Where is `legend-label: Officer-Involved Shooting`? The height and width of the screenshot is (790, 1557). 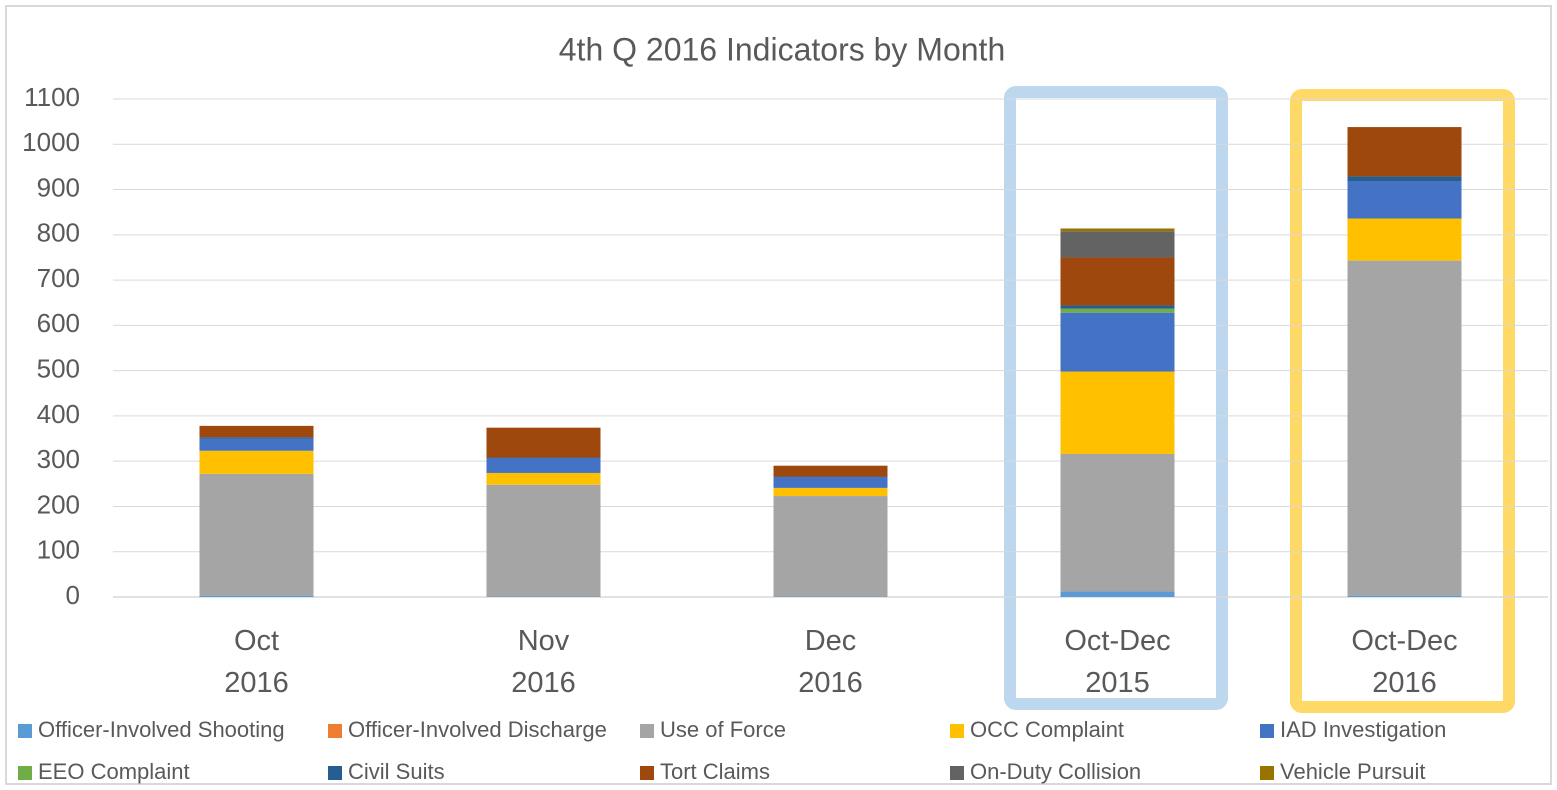
legend-label: Officer-Involved Shooting is located at coordinates (161, 729).